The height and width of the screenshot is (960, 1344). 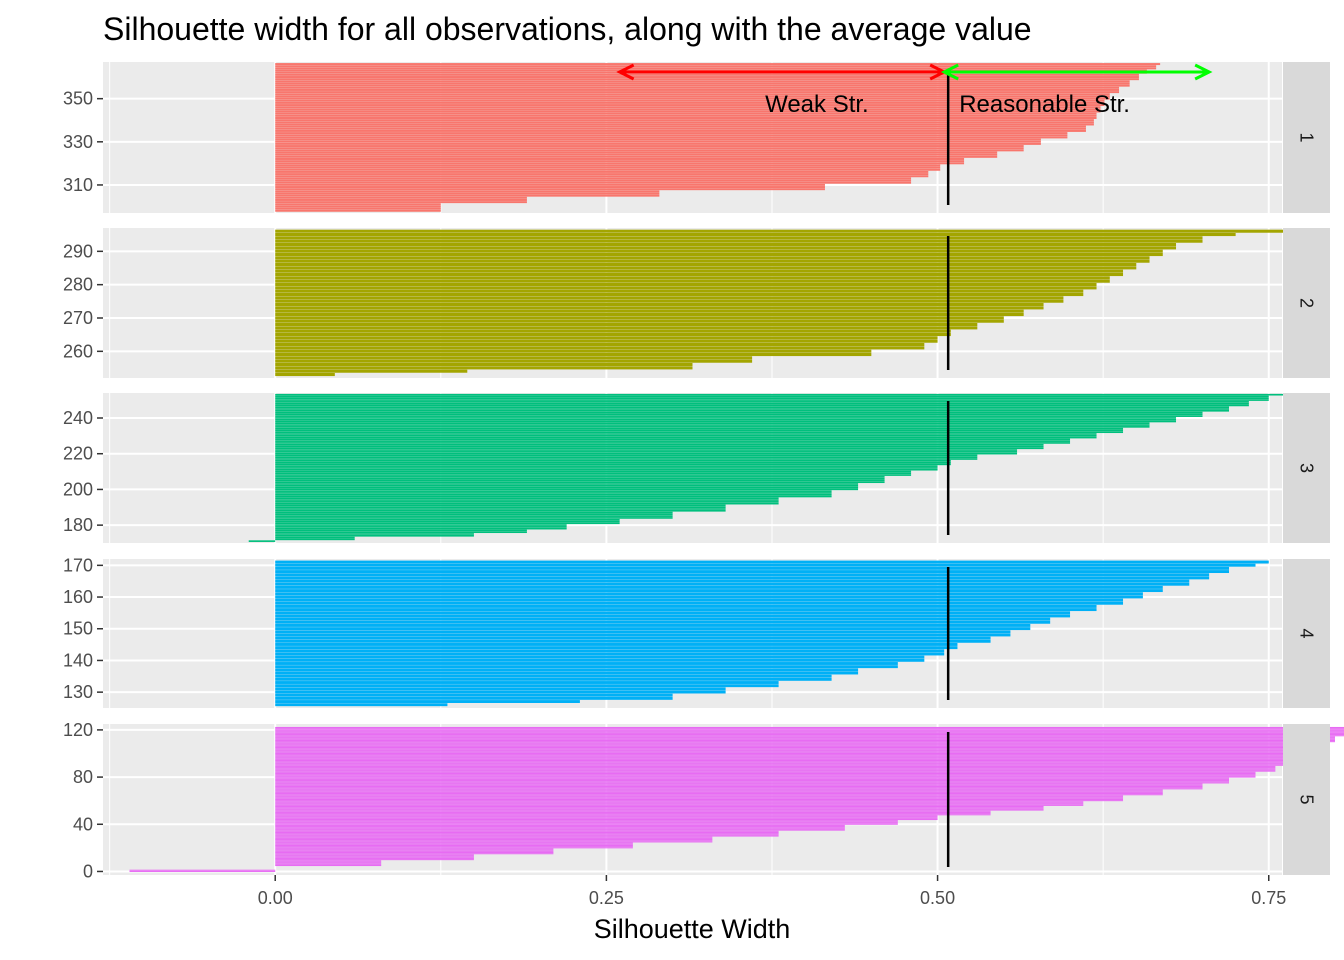 I want to click on facet-strip-label: 3, so click(x=1307, y=468).